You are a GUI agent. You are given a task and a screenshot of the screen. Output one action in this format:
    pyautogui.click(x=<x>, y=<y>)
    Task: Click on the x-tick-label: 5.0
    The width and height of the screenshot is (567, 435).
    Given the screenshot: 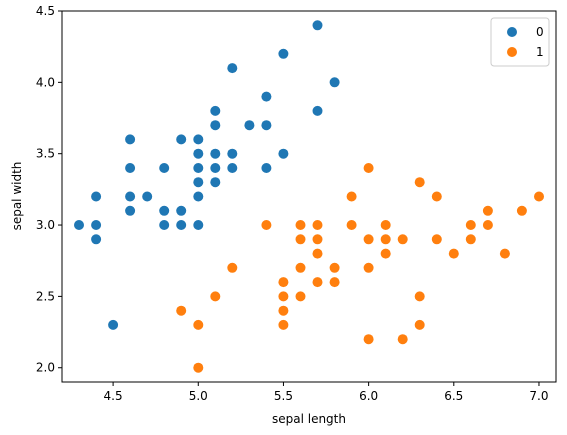 What is the action you would take?
    pyautogui.click(x=198, y=396)
    